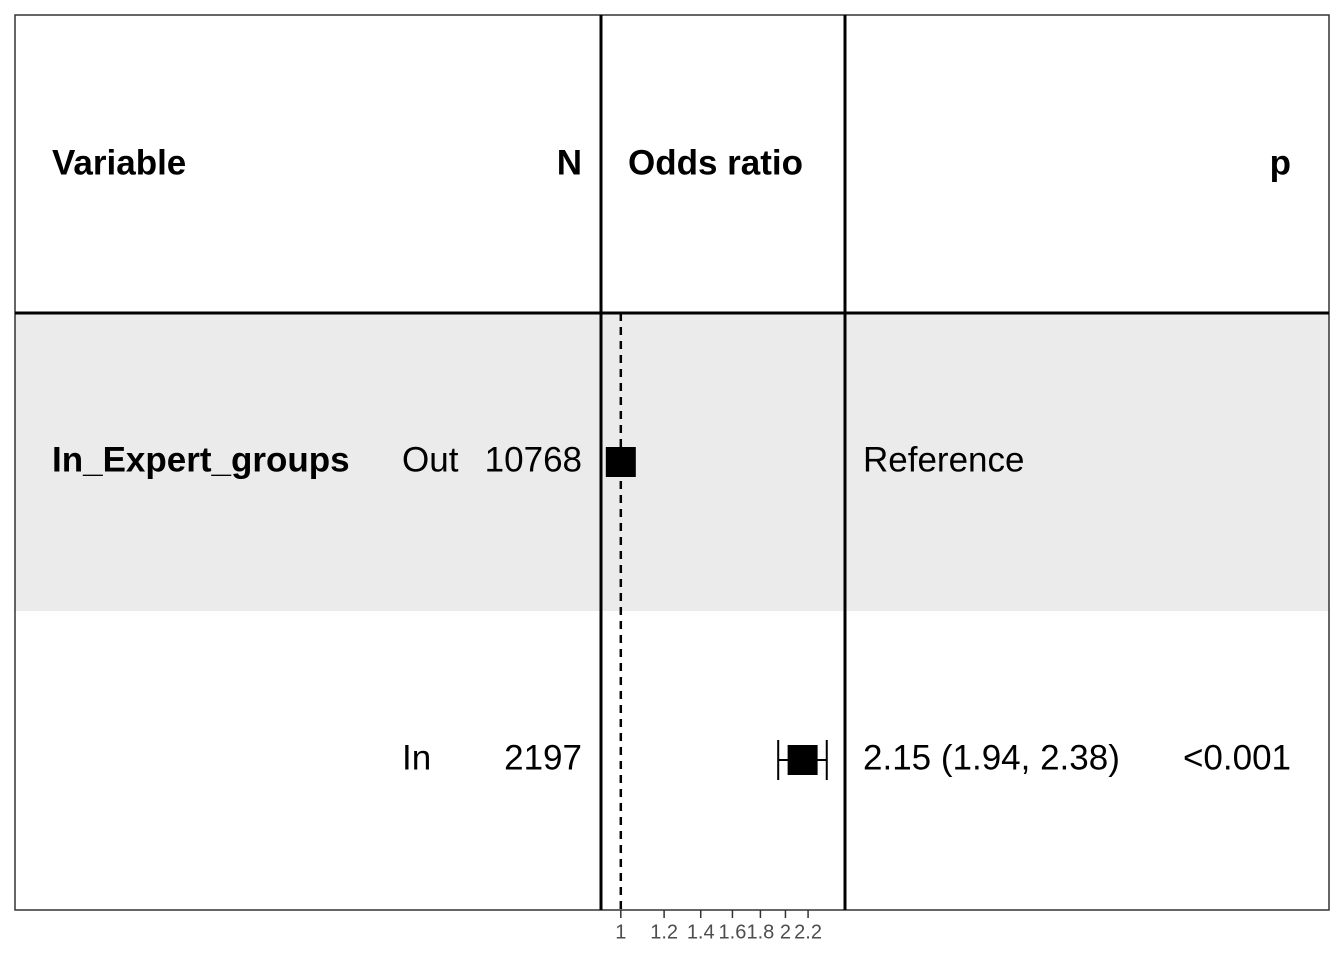 The height and width of the screenshot is (960, 1344). I want to click on level-label: In, so click(416, 757).